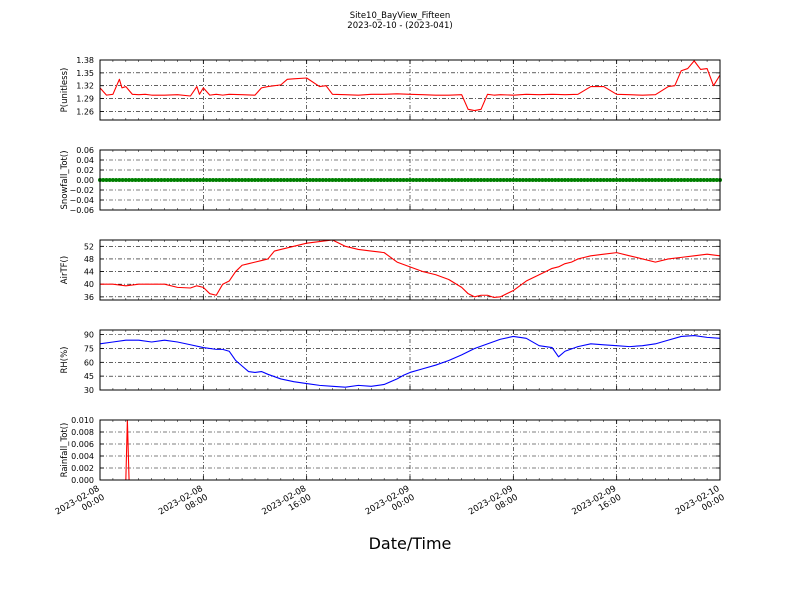 The image size is (800, 600). Describe the element at coordinates (89, 284) in the screenshot. I see `y-tick-label: 40` at that location.